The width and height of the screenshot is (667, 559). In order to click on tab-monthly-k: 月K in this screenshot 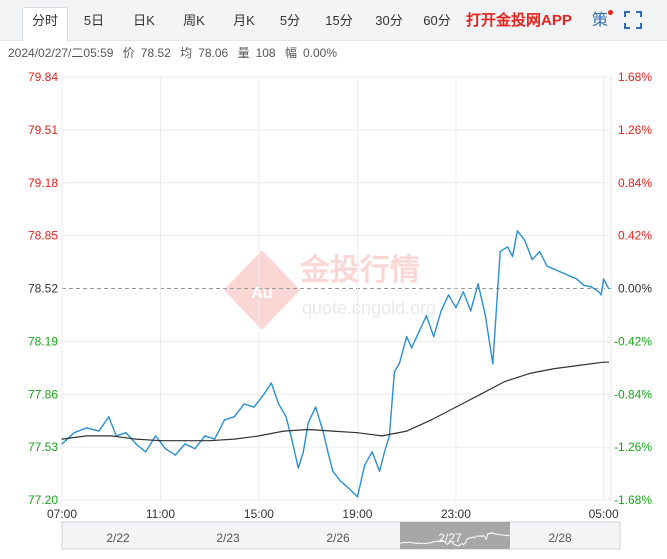, I will do `click(244, 20)`.